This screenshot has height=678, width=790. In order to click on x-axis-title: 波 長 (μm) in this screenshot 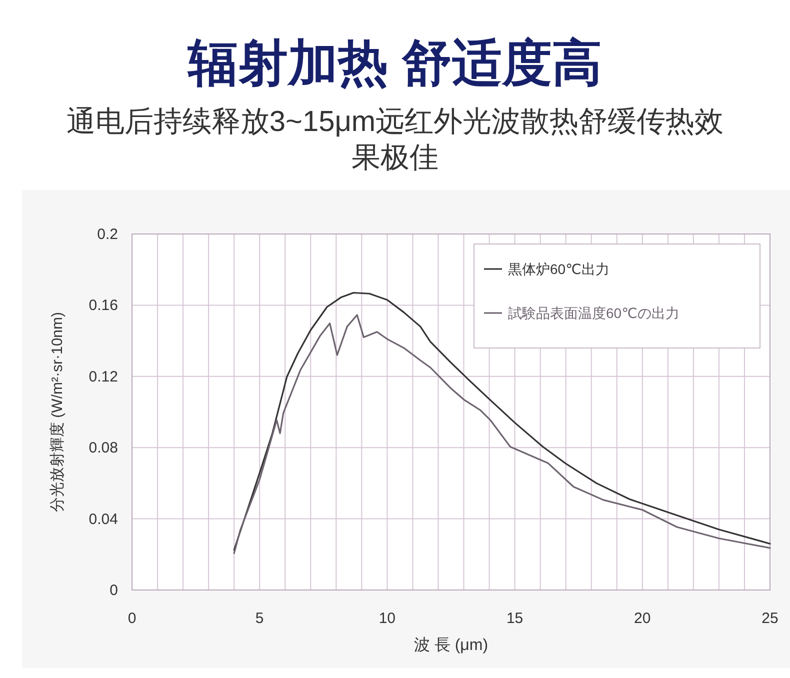, I will do `click(451, 645)`.